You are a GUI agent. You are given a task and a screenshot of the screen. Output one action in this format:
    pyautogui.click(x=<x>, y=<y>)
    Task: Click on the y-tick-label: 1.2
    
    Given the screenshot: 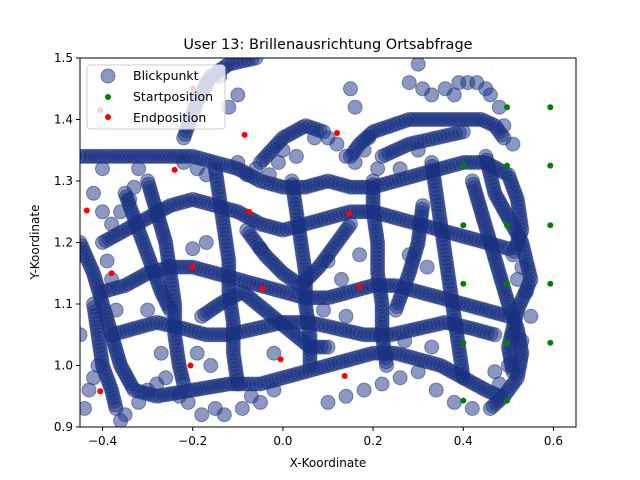 What is the action you would take?
    pyautogui.click(x=63, y=243)
    